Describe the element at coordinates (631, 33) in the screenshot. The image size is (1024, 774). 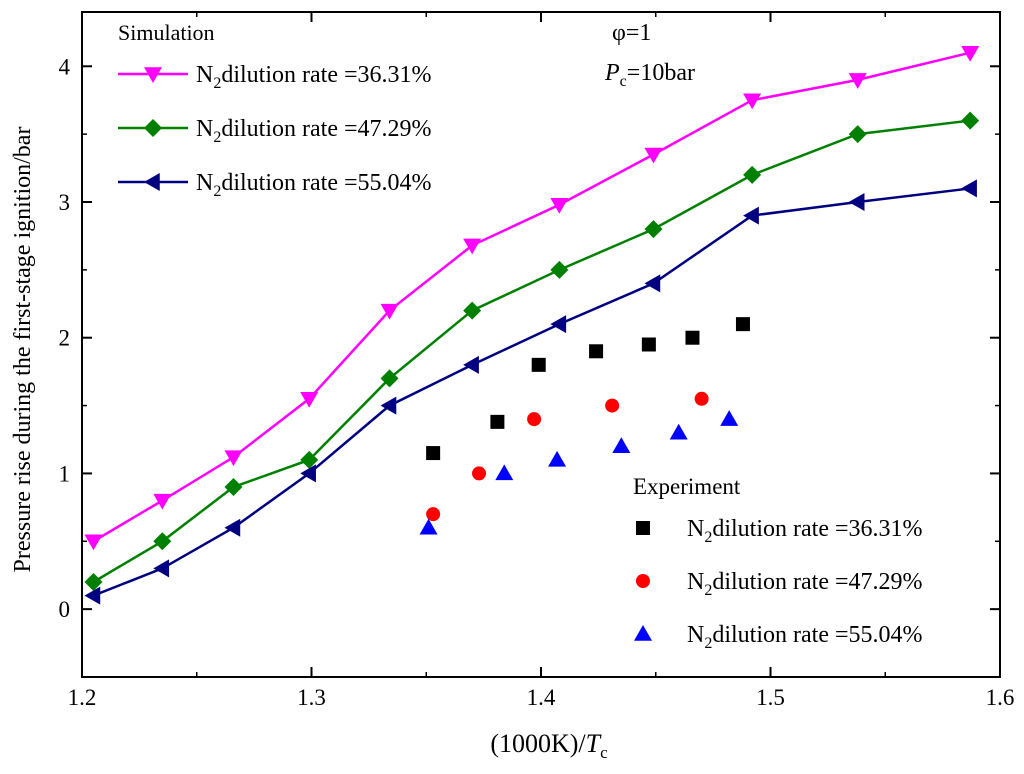
I see `annotation-phi: φ=1` at that location.